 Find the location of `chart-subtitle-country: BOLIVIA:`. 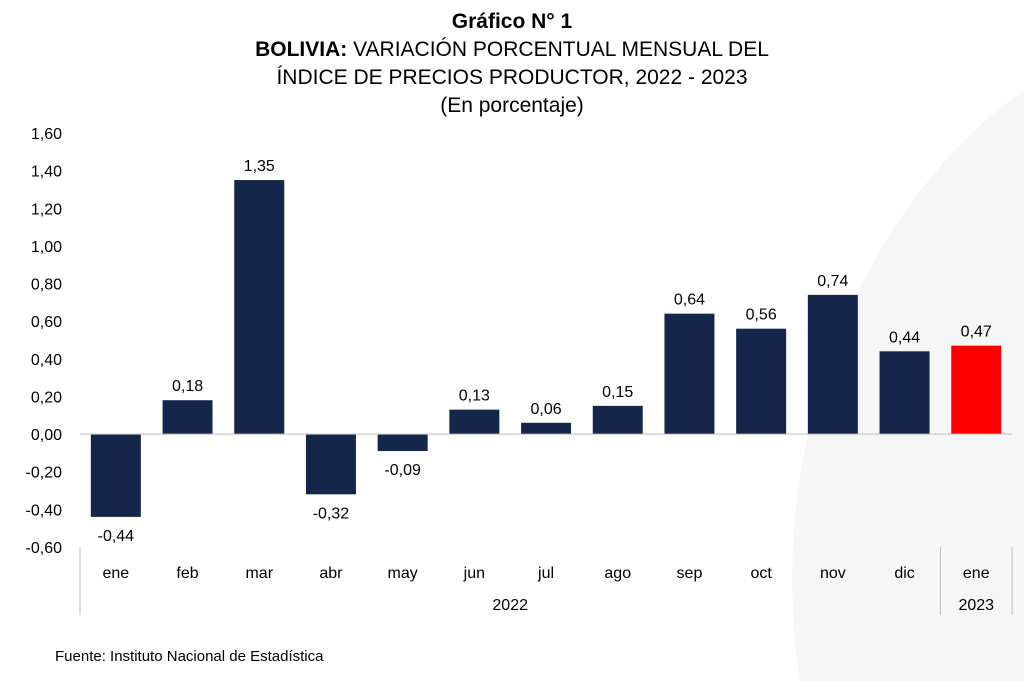

chart-subtitle-country: BOLIVIA: is located at coordinates (301, 49).